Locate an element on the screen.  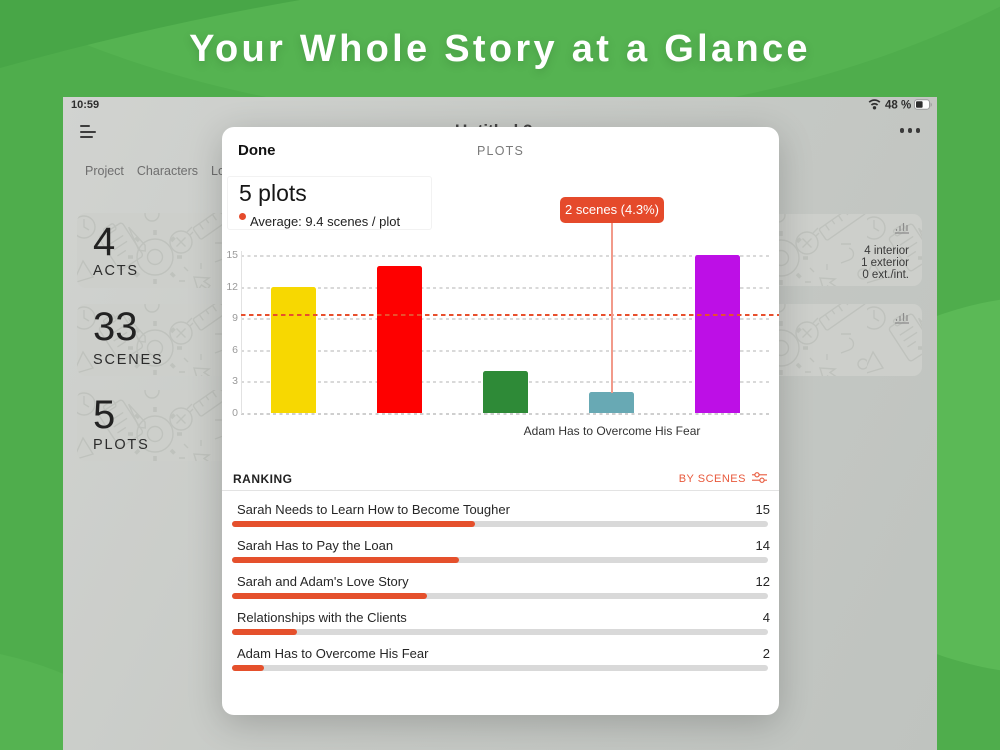
svg-text: 48 % is located at coordinates (898, 106).